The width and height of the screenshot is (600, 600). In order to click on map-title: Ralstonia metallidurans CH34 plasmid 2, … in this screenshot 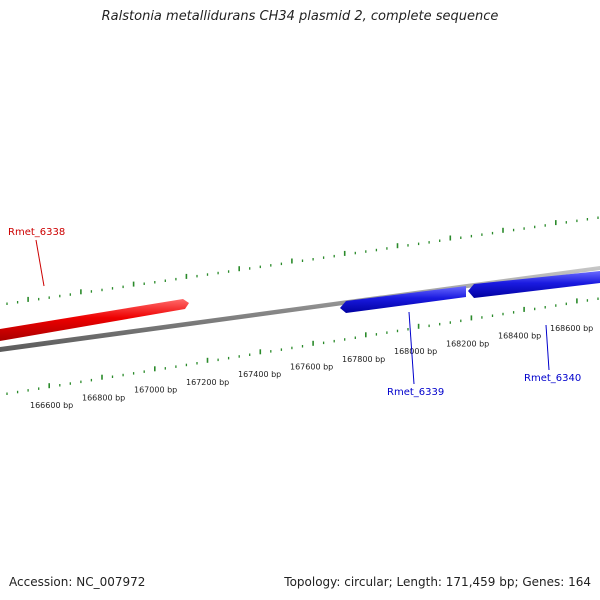, I will do `click(300, 16)`.